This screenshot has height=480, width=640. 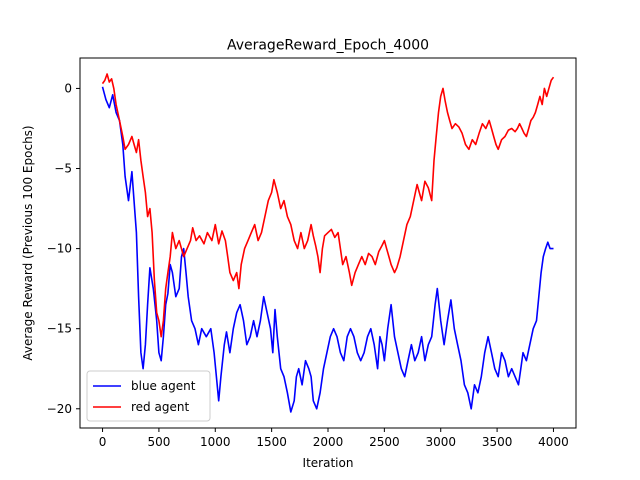 What do you see at coordinates (215, 442) in the screenshot?
I see `x-tick-label: 1000` at bounding box center [215, 442].